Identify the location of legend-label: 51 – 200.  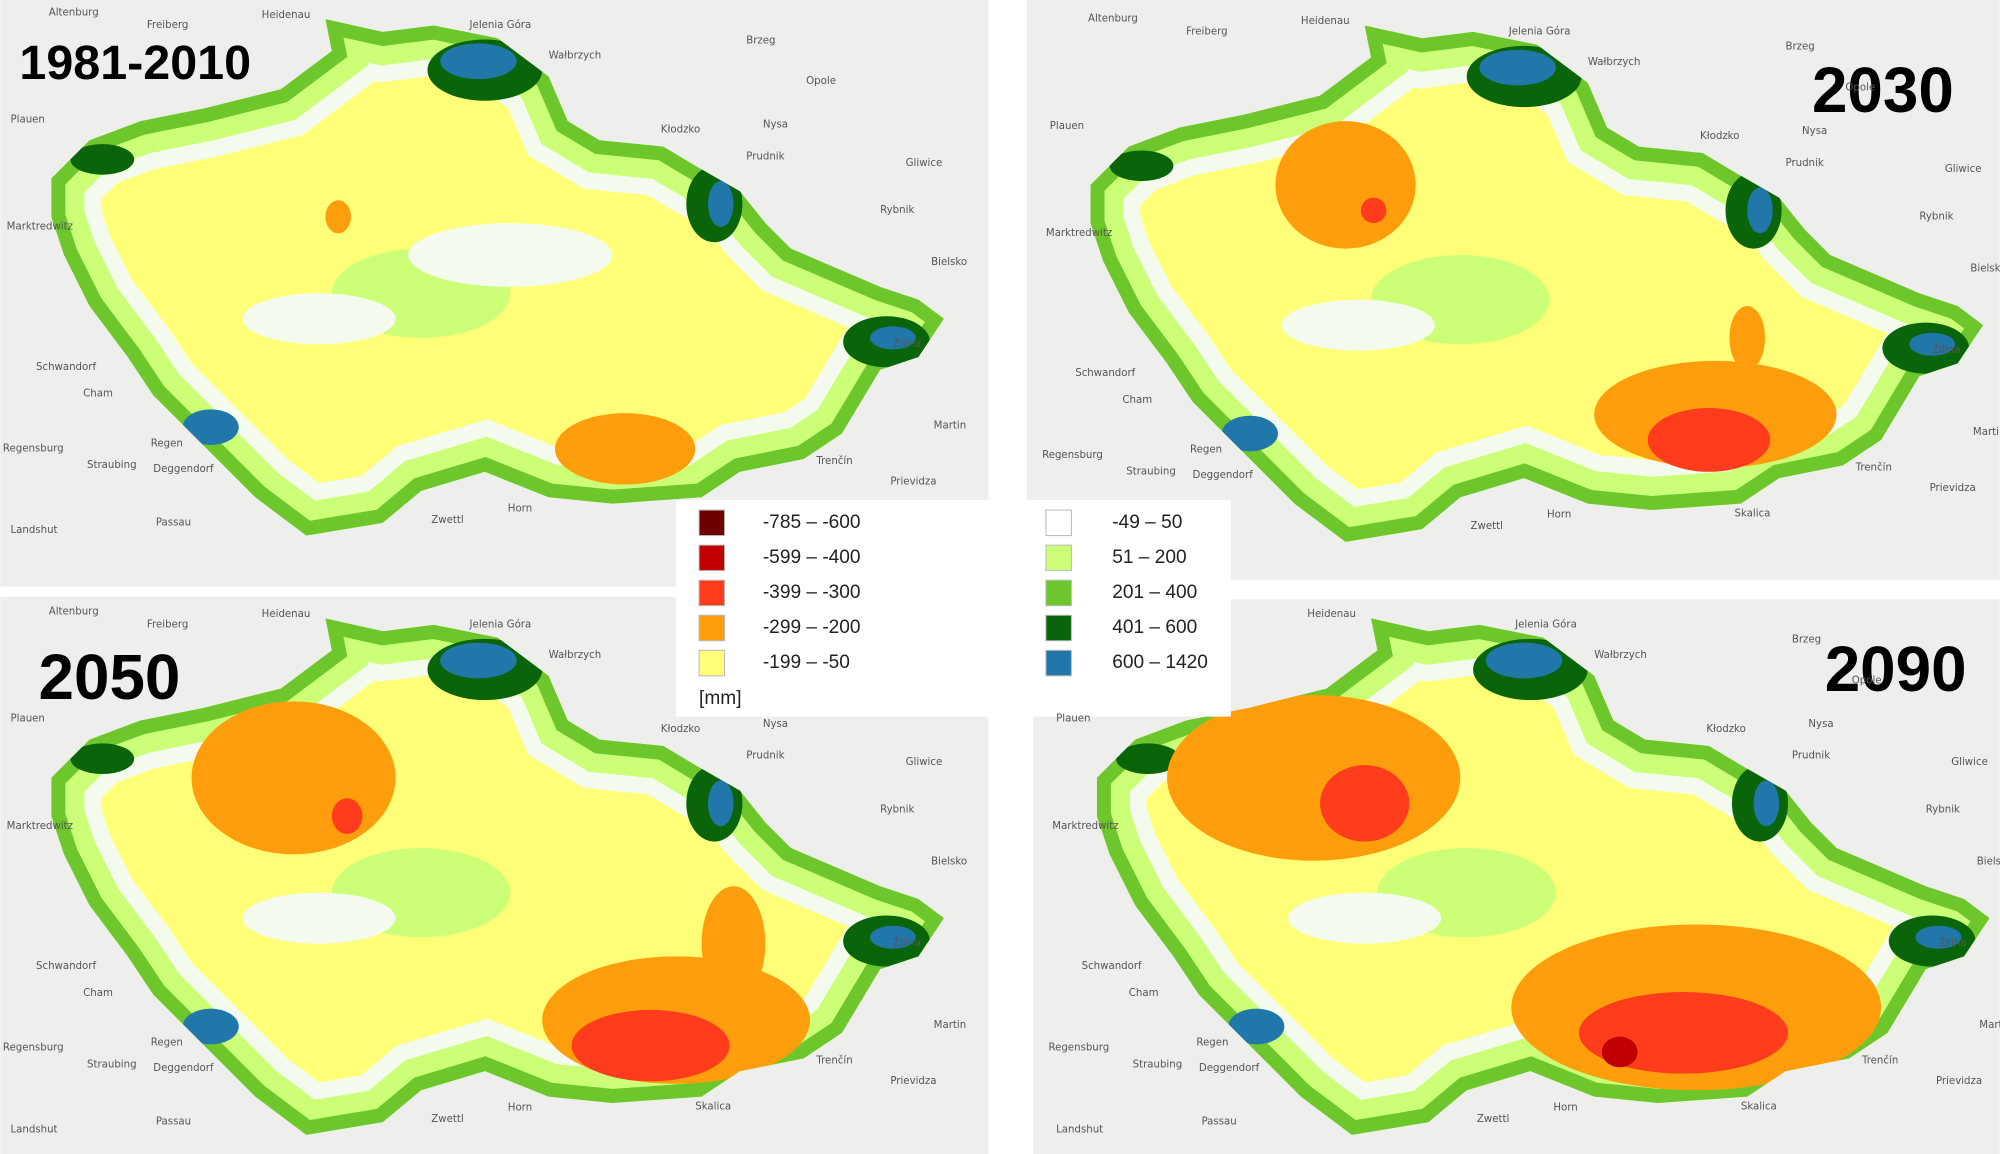
(1149, 557).